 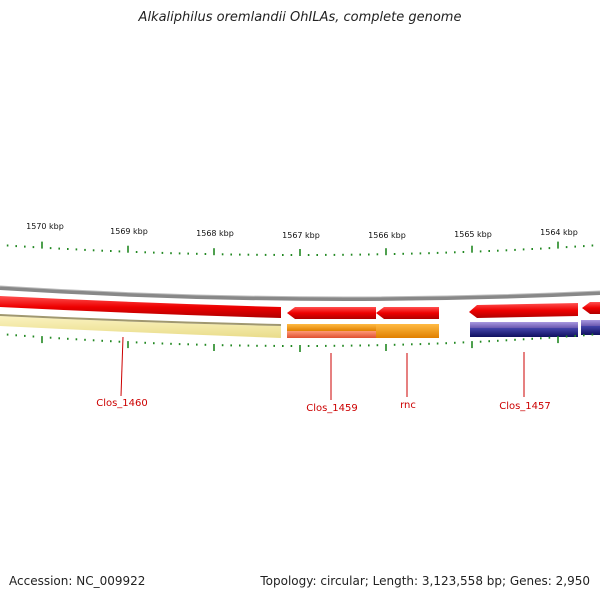 I want to click on gene-label-clos-1457: Clos_1457, so click(x=525, y=406).